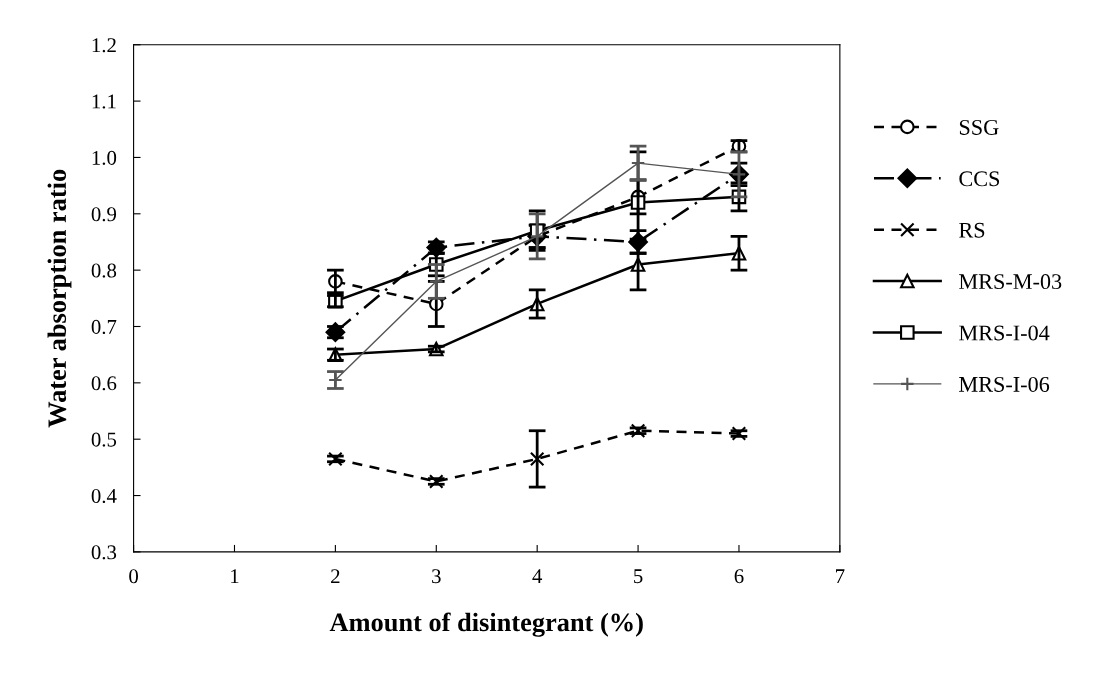  Describe the element at coordinates (1010, 282) in the screenshot. I see `legend-label: MRS-M-03` at that location.